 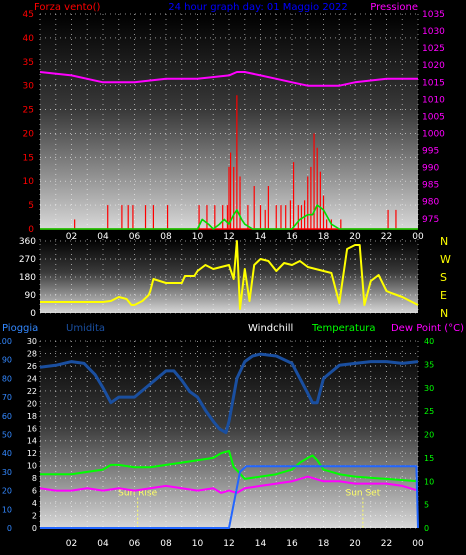 What do you see at coordinates (32, 391) in the screenshot?
I see `humidity-tick-label: 22` at bounding box center [32, 391].